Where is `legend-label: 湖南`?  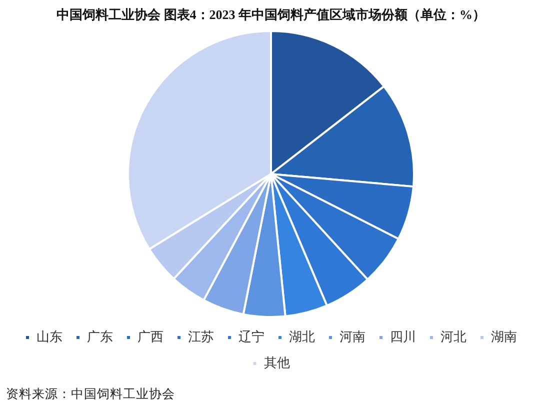
legend-label: 湖南 is located at coordinates (504, 337).